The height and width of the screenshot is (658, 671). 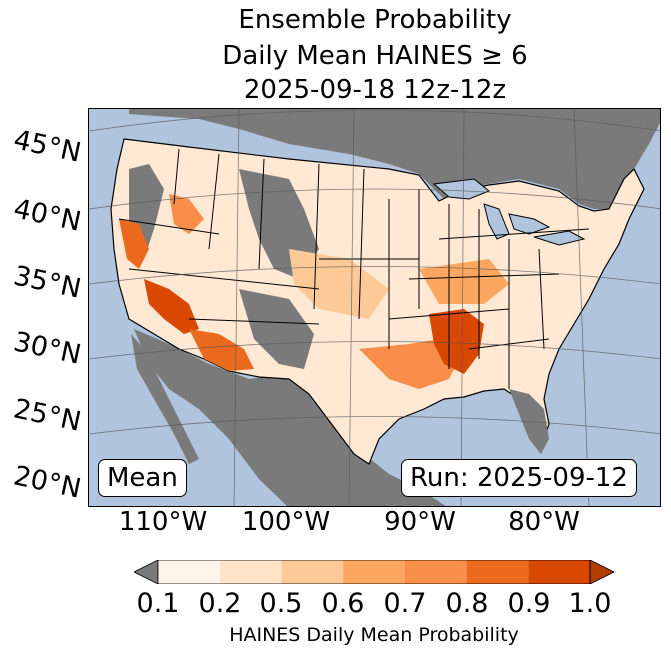 What do you see at coordinates (519, 478) in the screenshot?
I see `run-label: Run: 2025-09-12` at bounding box center [519, 478].